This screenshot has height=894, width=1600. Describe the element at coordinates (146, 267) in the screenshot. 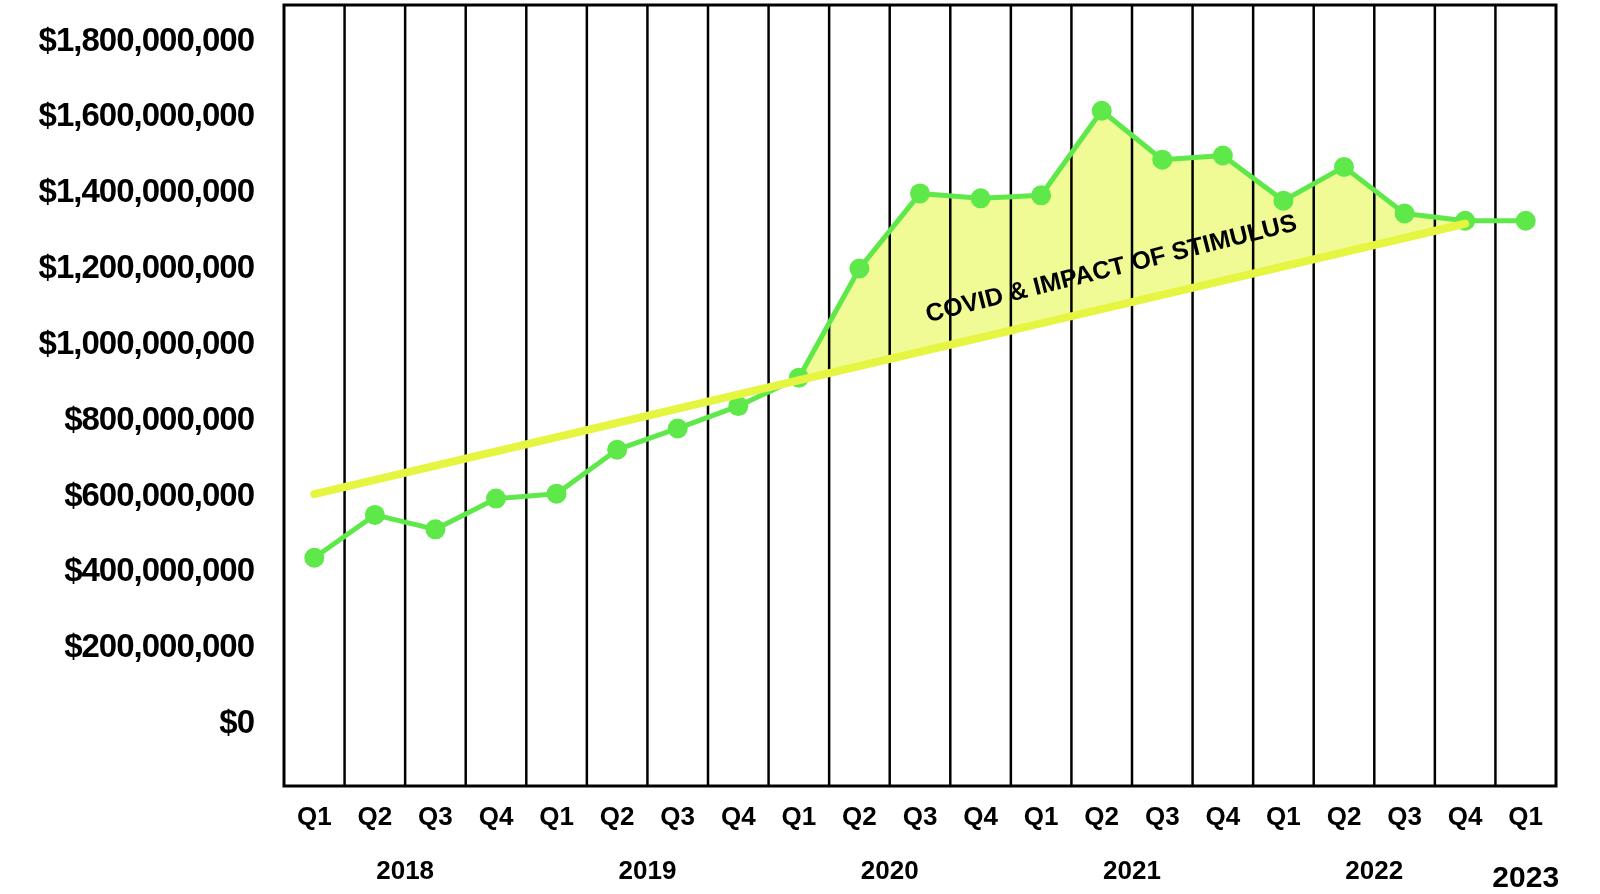

I see `y-tick-label: $1,200,000,000` at that location.